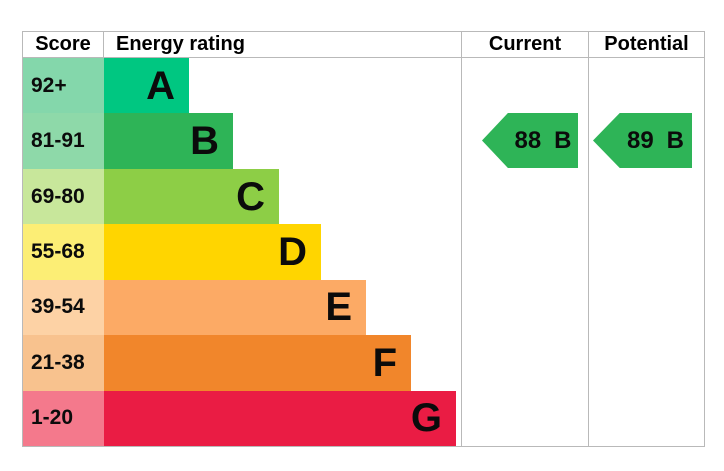  Describe the element at coordinates (282, 86) in the screenshot. I see `band-bar-area: A` at that location.